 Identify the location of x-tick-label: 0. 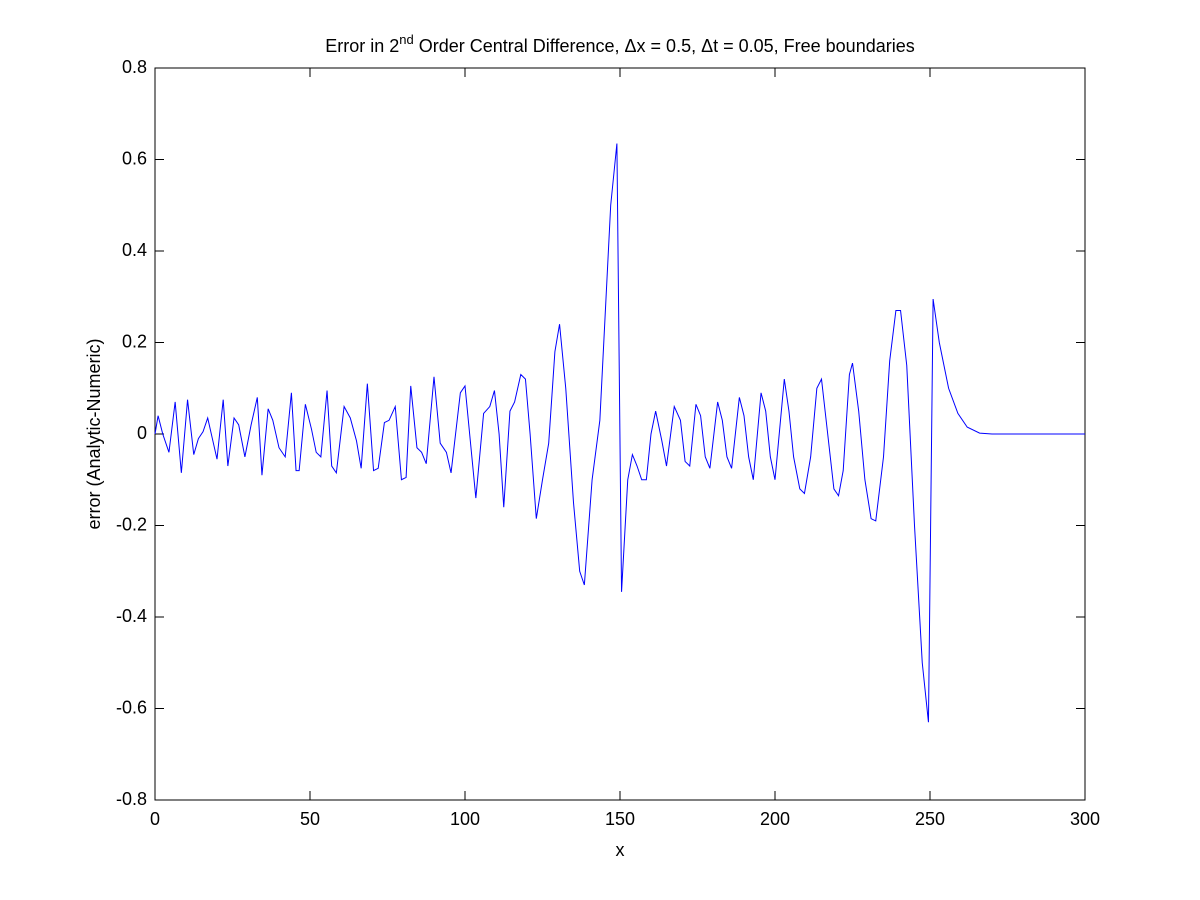
(155, 819).